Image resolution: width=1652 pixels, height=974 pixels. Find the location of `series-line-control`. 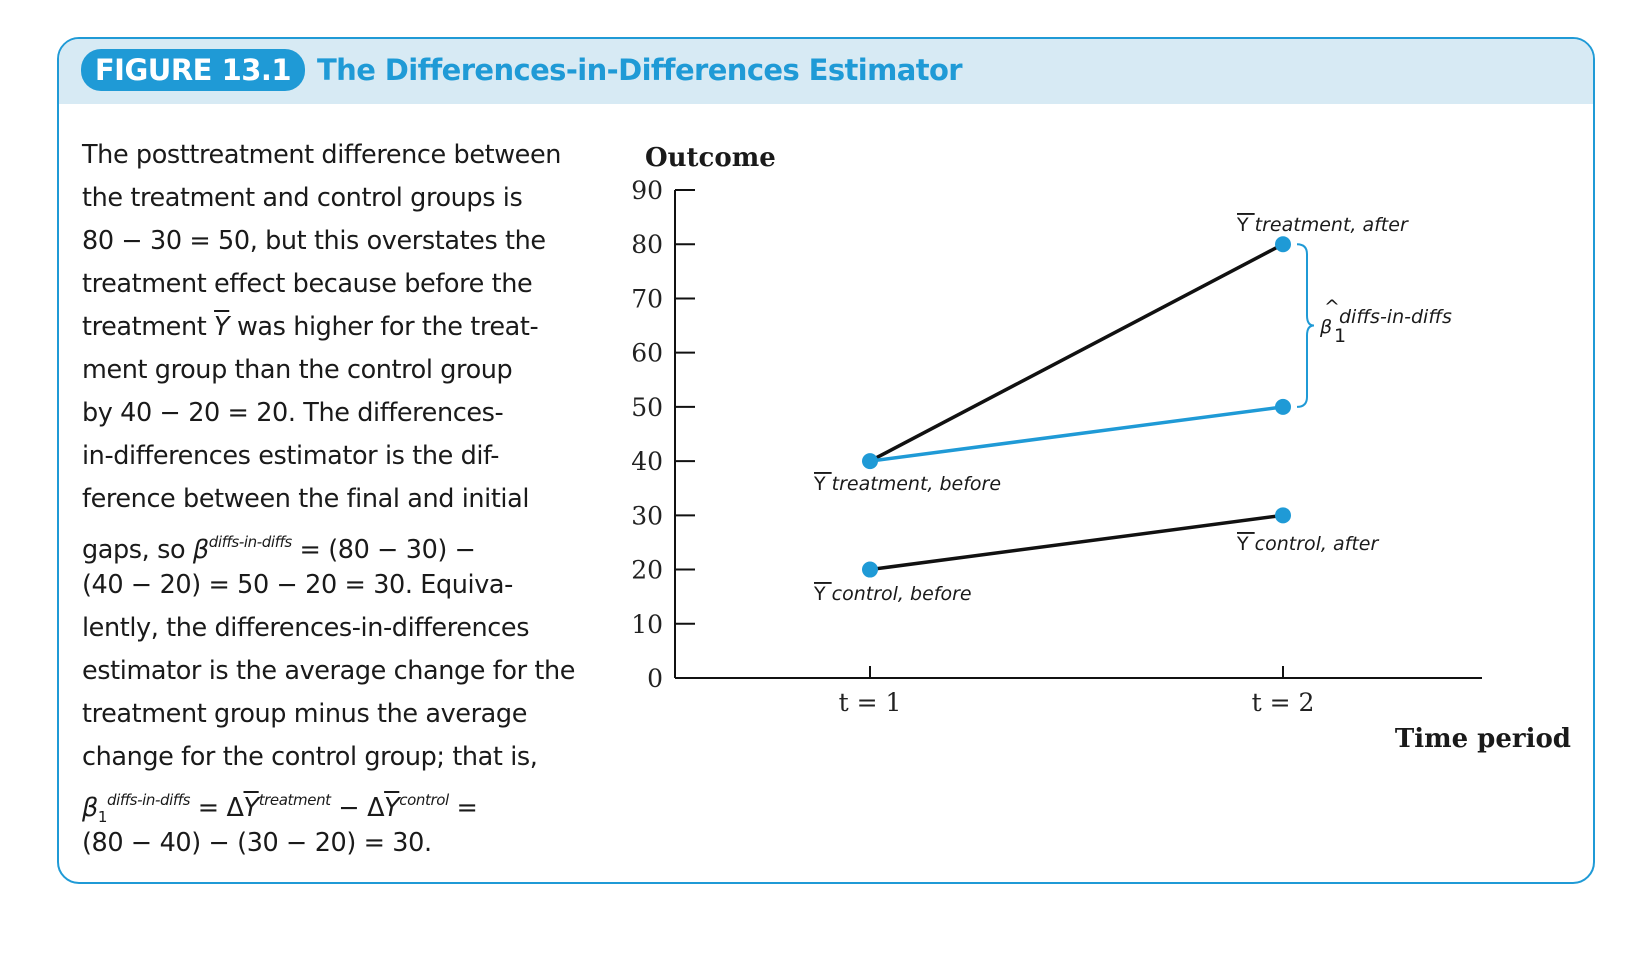

series-line-control is located at coordinates (1076, 542).